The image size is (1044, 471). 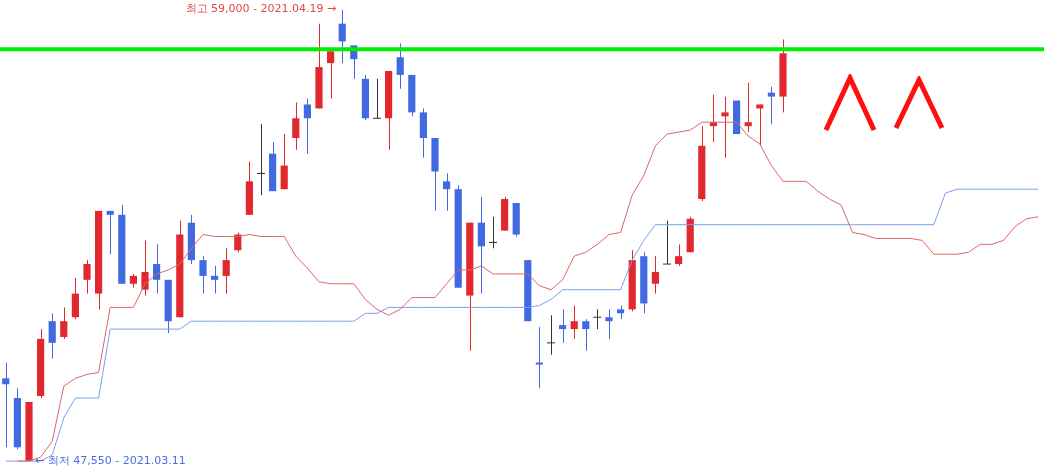 I want to click on annotation: ← 최저 47,550 - 2021.03.11, so click(x=110, y=461).